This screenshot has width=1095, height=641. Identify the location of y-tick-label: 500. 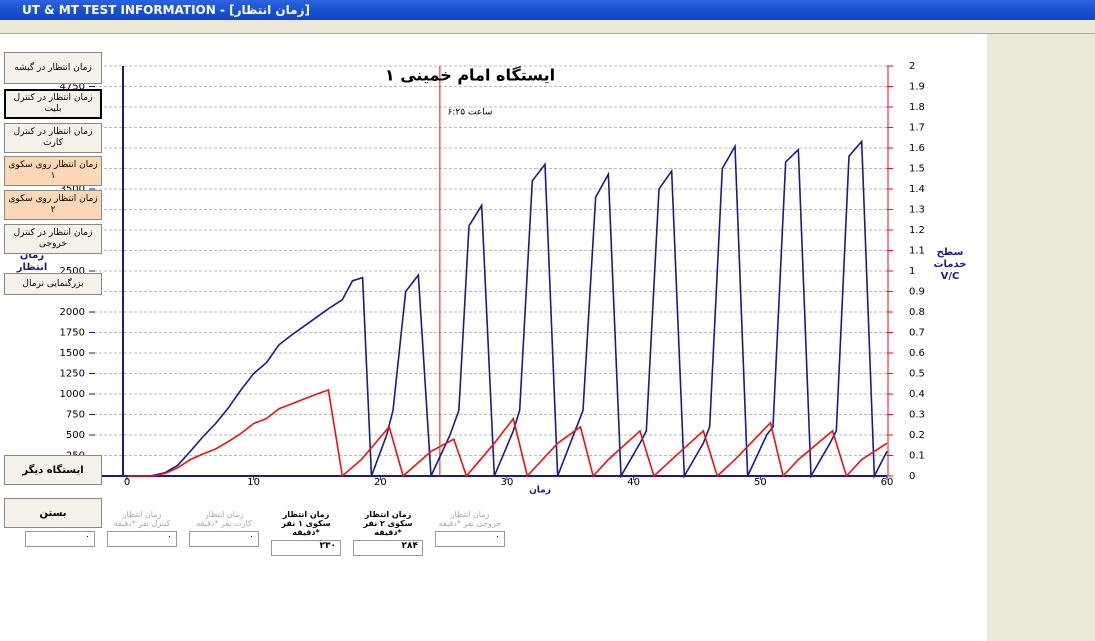
(75, 435).